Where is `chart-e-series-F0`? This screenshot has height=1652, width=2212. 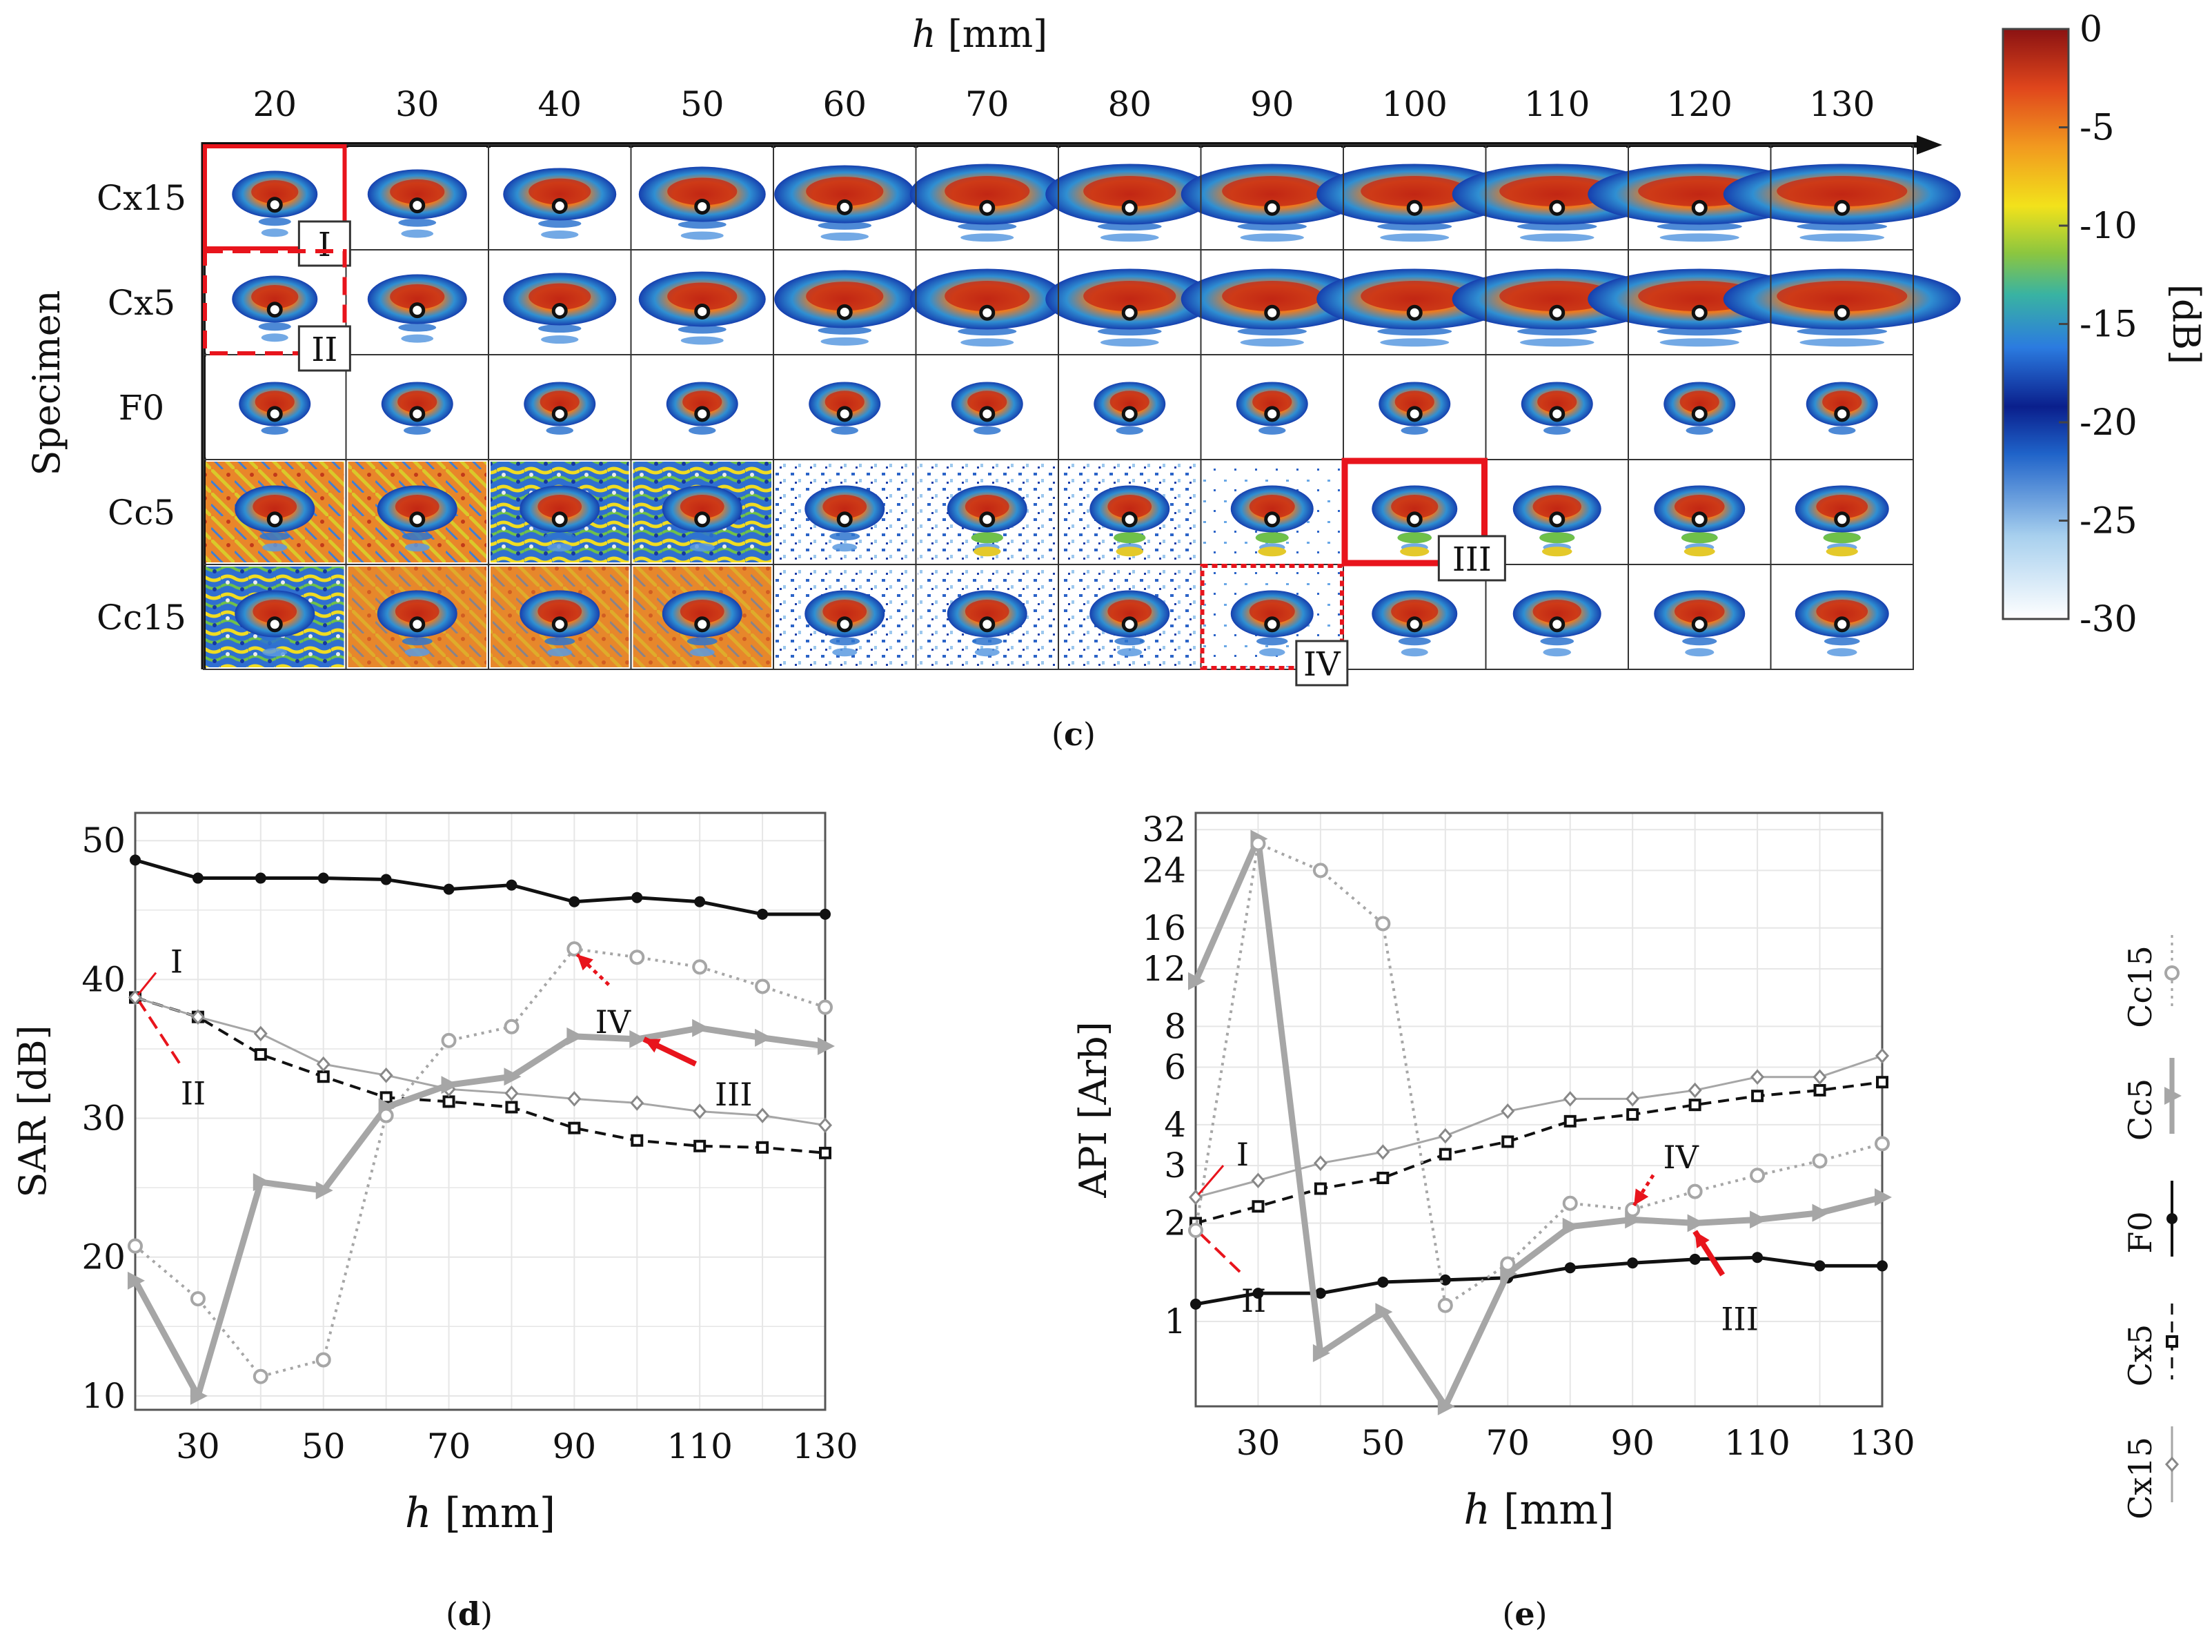 chart-e-series-F0 is located at coordinates (1539, 1281).